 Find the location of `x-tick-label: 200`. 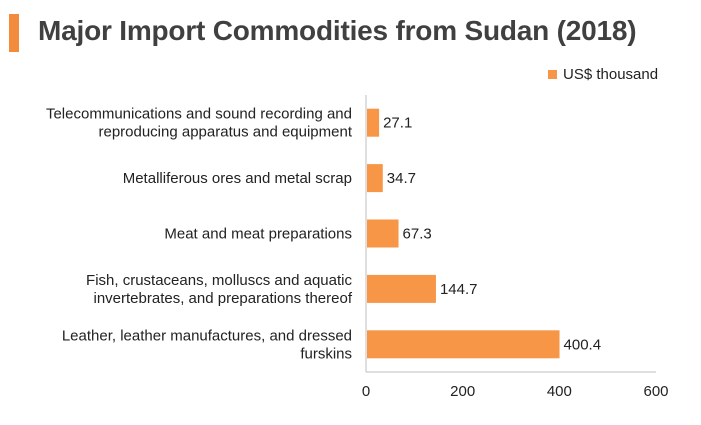

x-tick-label: 200 is located at coordinates (462, 391).